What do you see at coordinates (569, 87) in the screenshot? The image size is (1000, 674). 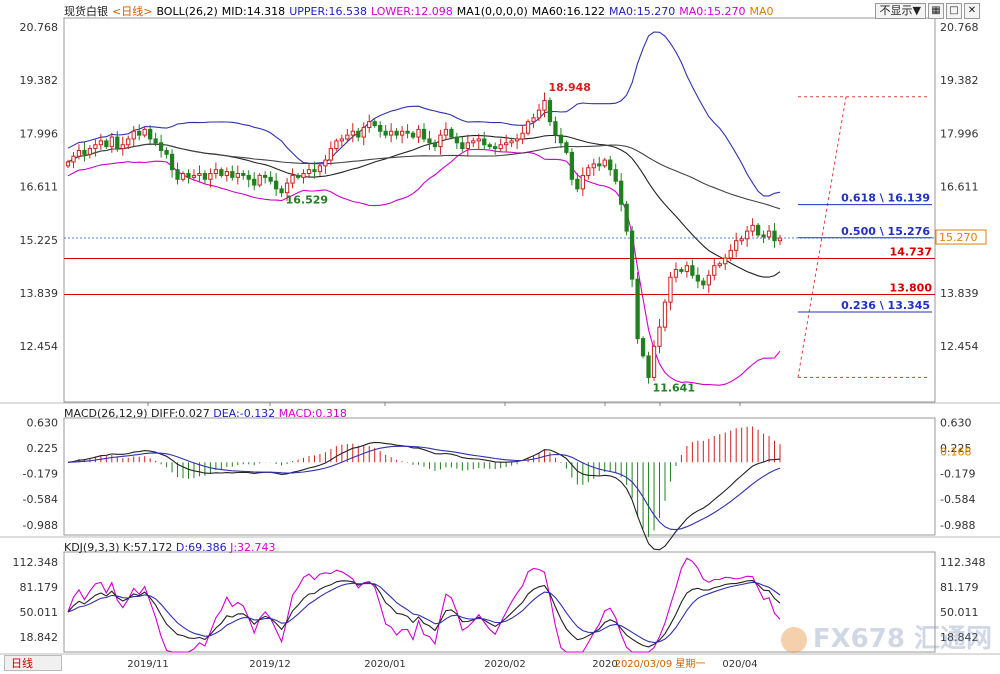 I see `extreme-price-label: 18.948` at bounding box center [569, 87].